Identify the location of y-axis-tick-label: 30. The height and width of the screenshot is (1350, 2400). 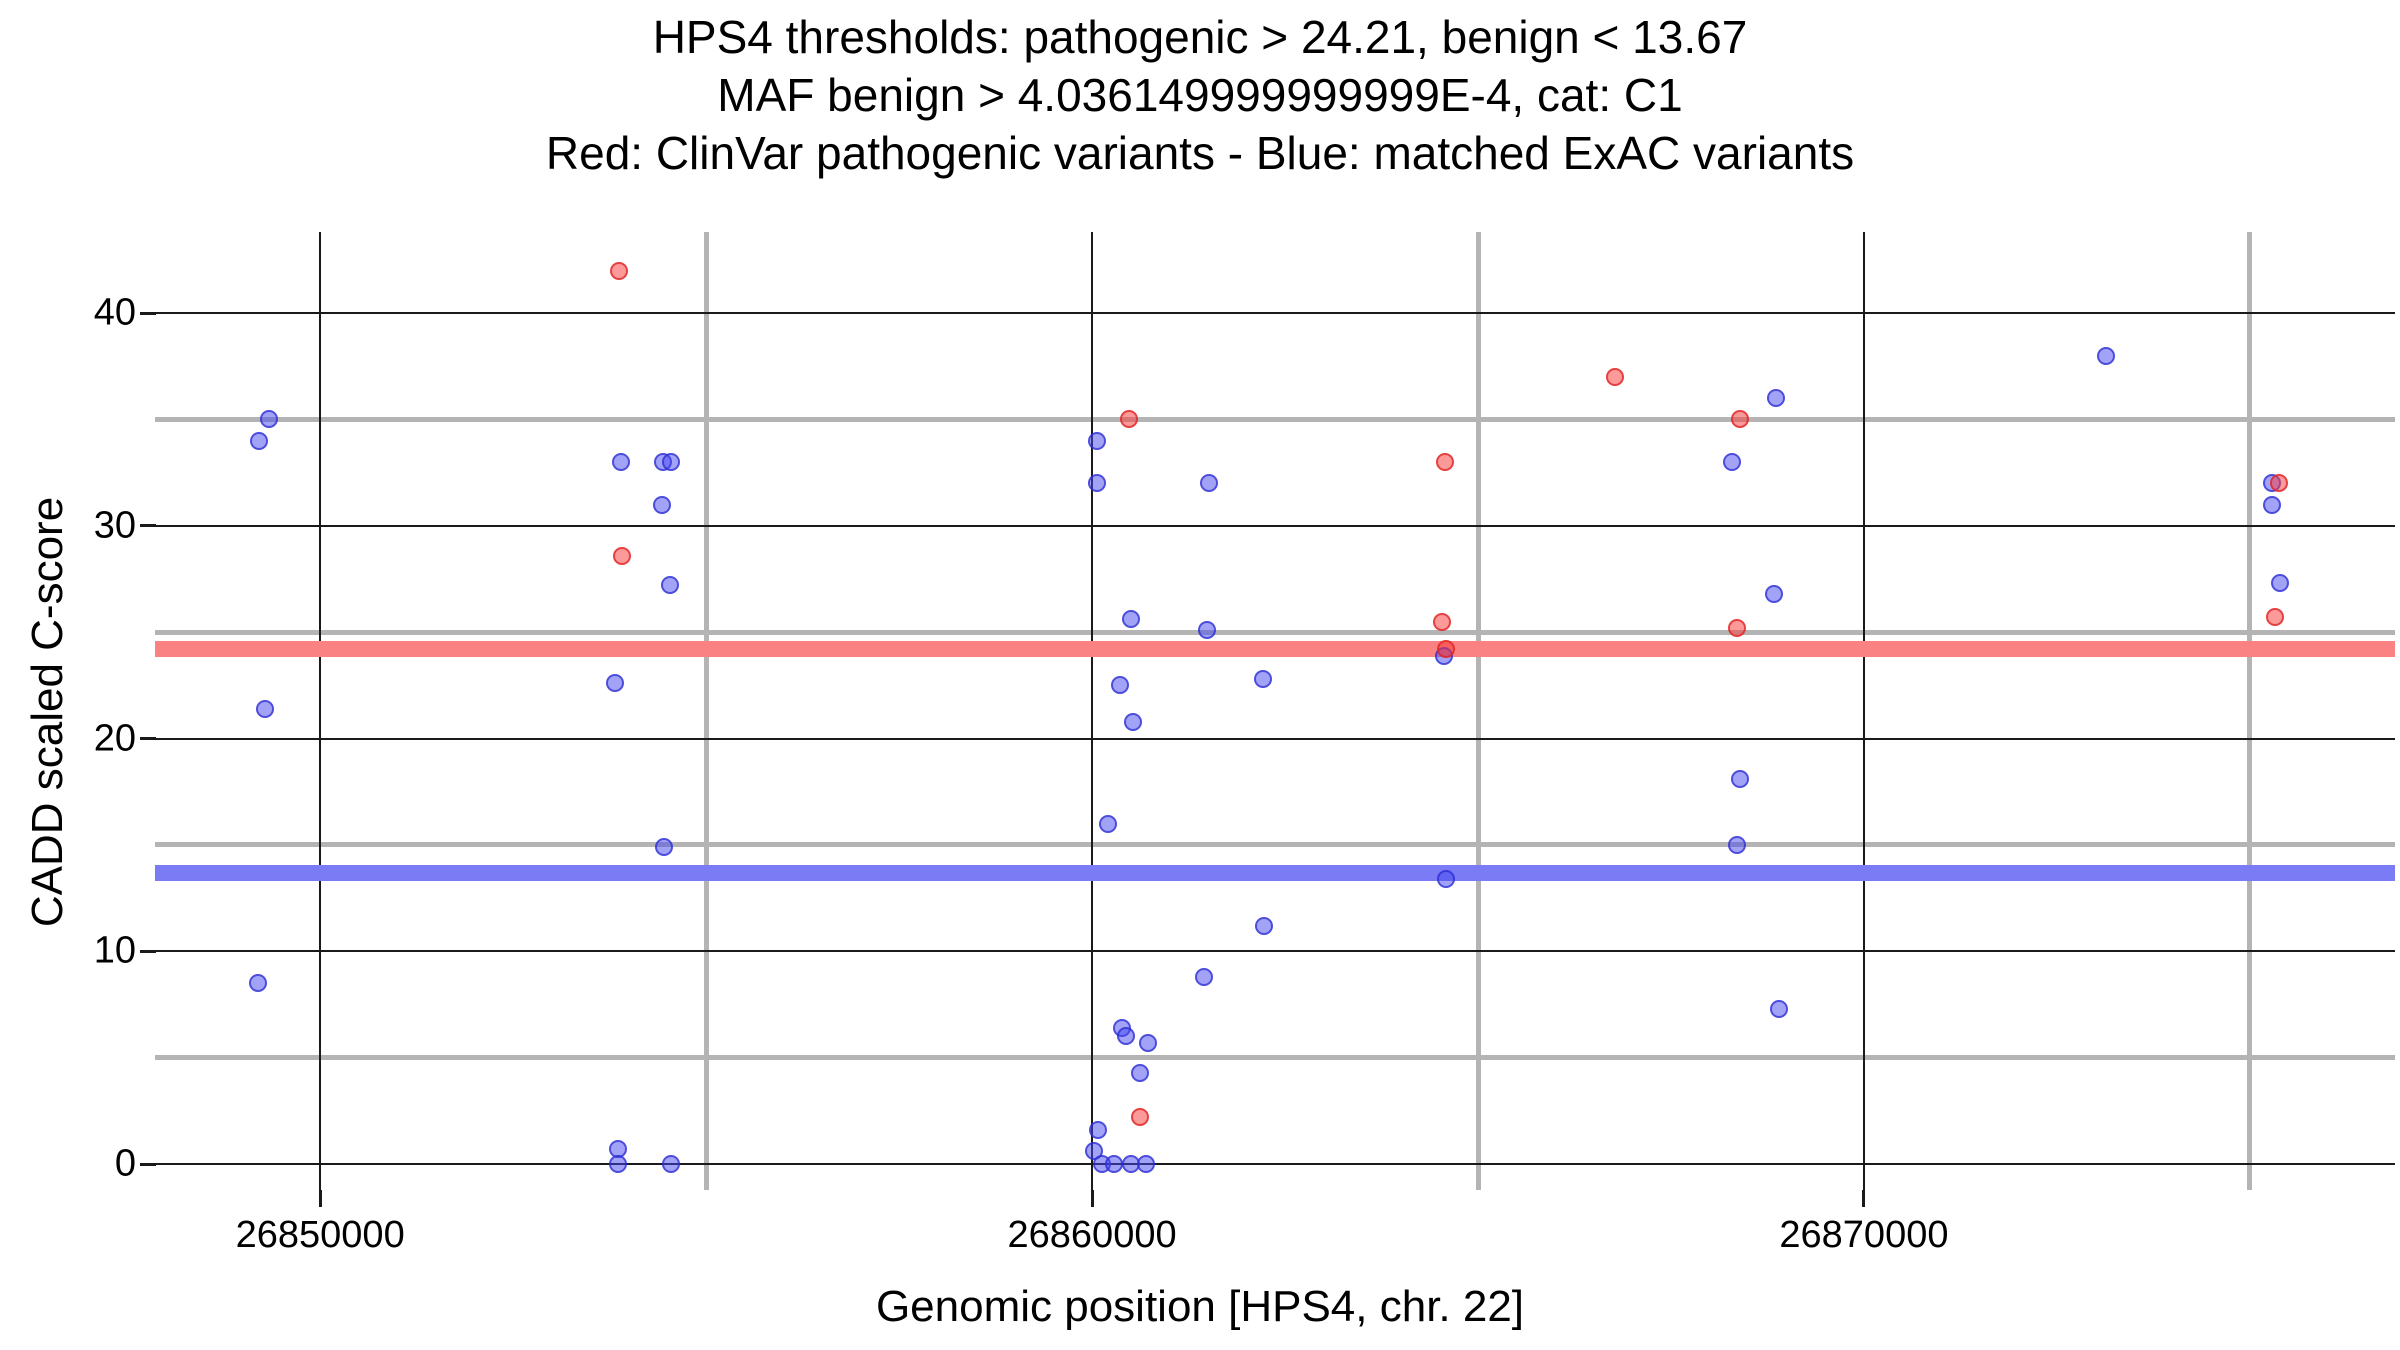
(114, 525).